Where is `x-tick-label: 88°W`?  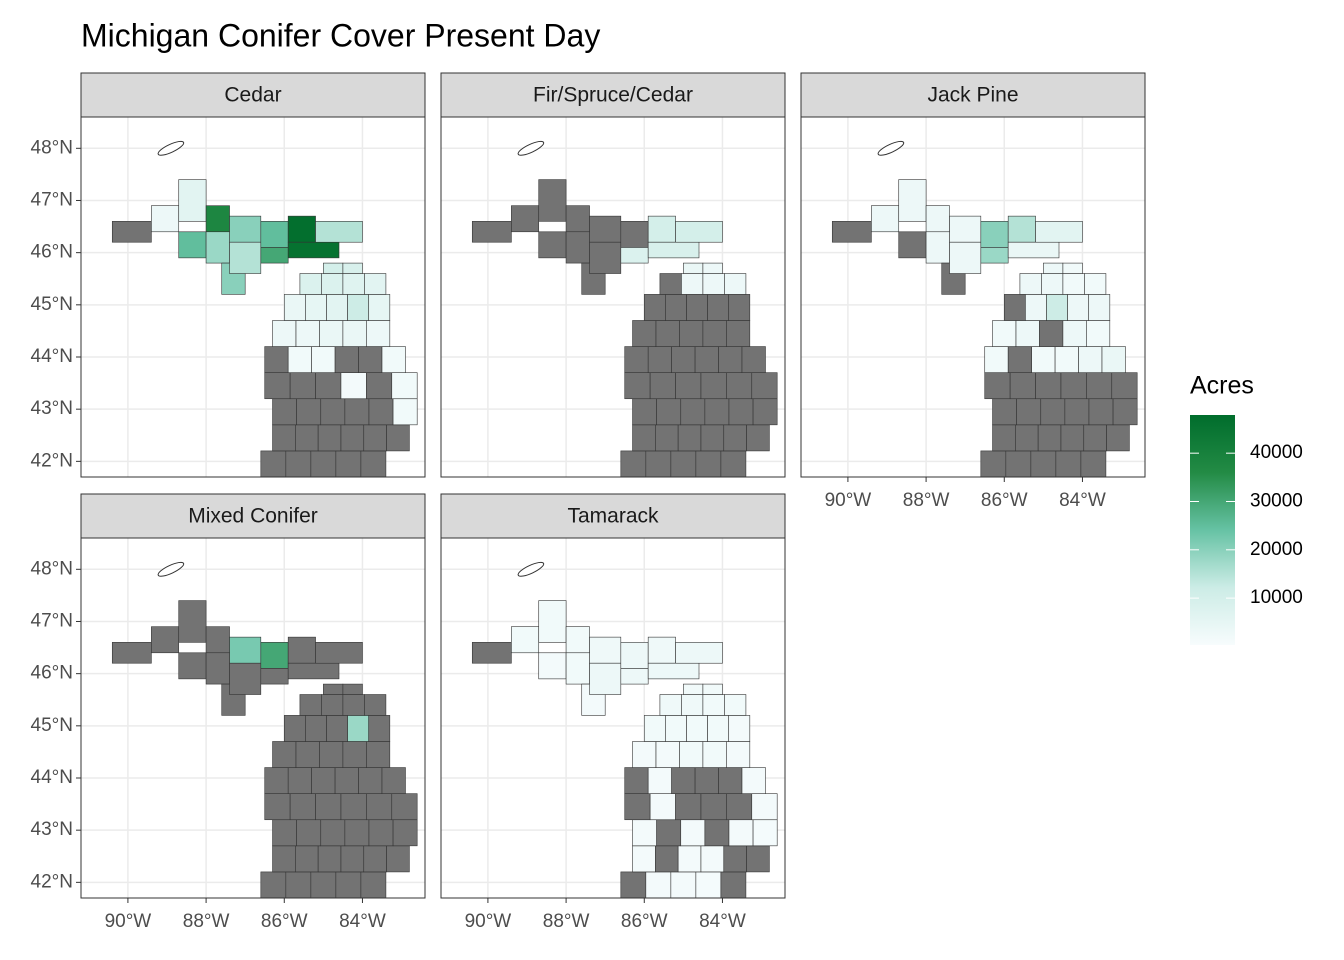 x-tick-label: 88°W is located at coordinates (926, 500).